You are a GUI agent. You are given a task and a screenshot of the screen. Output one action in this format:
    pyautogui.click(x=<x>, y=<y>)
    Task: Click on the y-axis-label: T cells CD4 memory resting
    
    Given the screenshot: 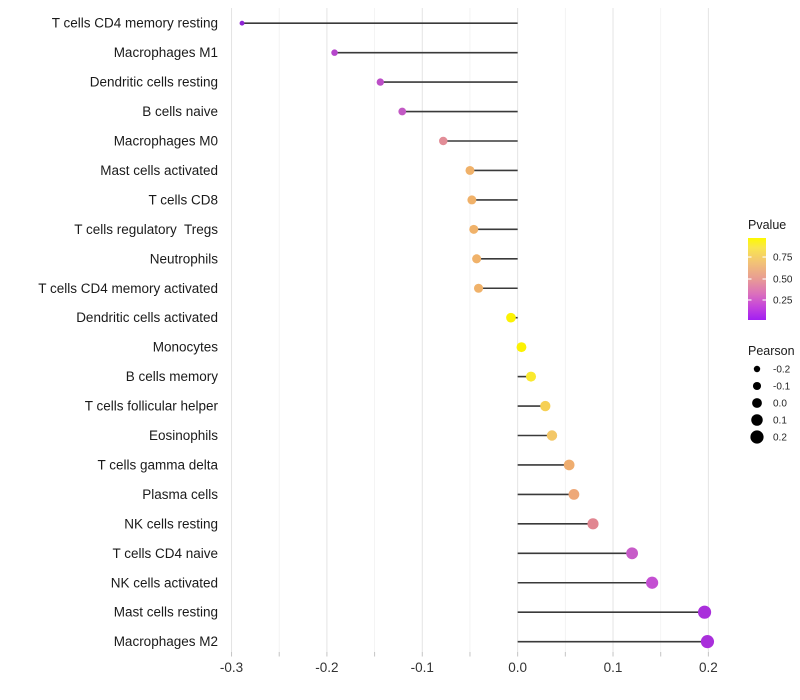 What is the action you would take?
    pyautogui.click(x=135, y=23)
    